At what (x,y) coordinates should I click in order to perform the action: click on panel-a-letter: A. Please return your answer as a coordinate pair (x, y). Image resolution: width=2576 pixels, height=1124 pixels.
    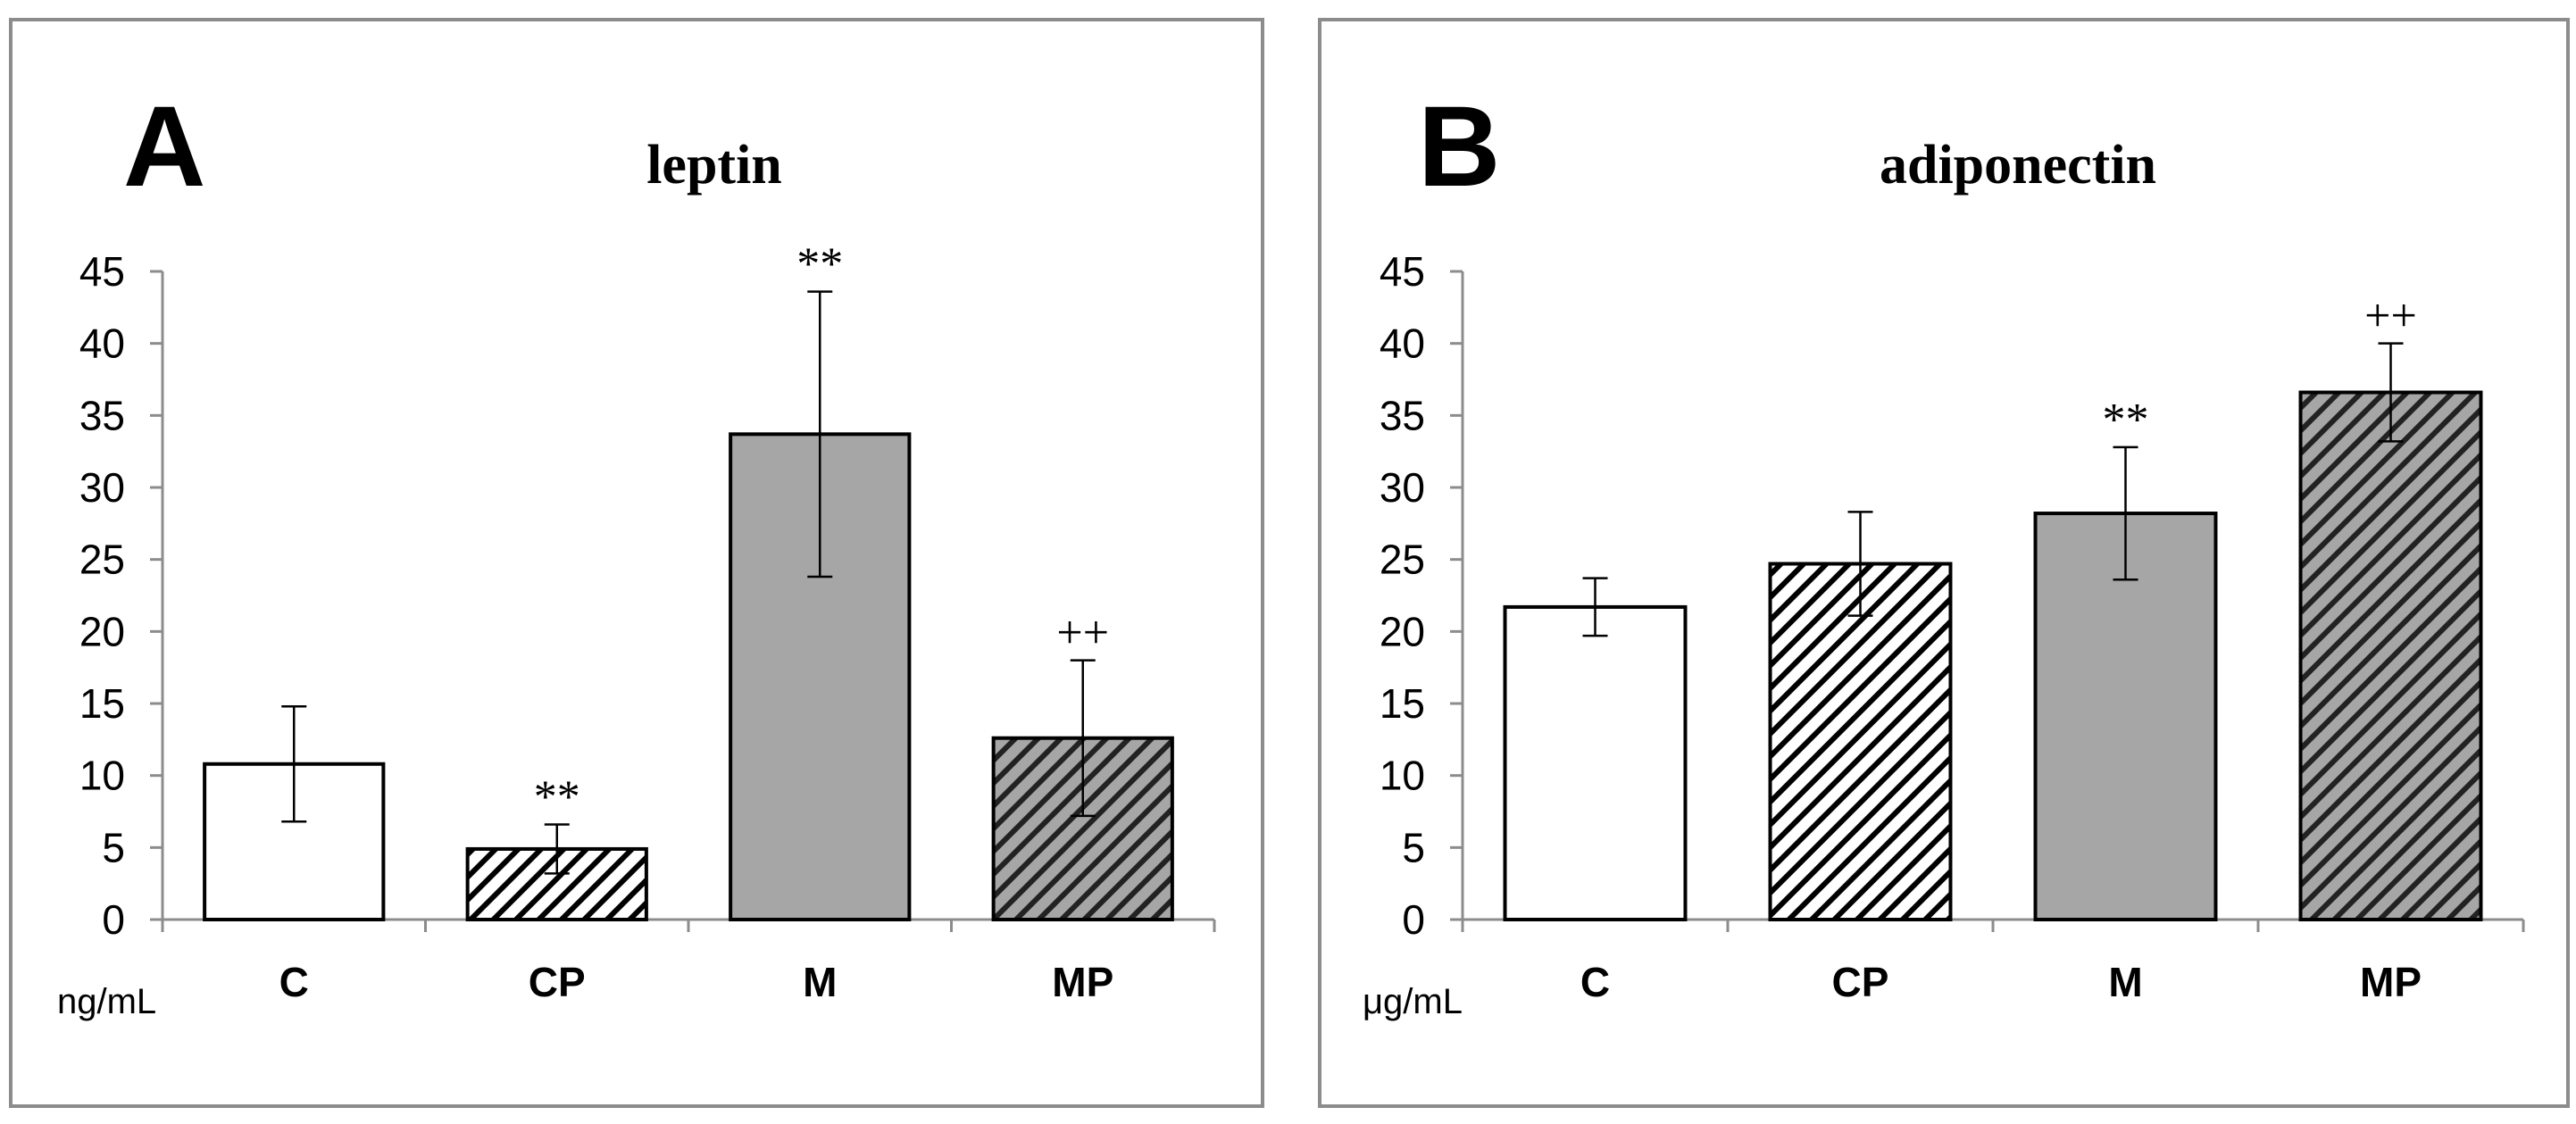
    Looking at the image, I should click on (164, 147).